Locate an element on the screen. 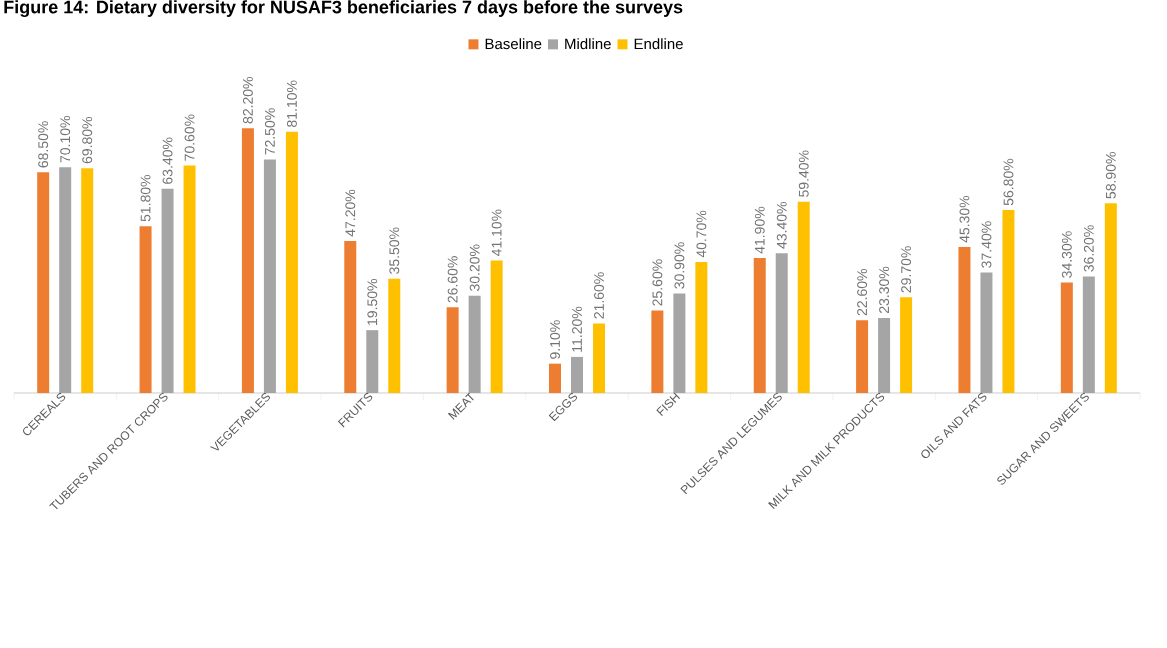 The height and width of the screenshot is (648, 1167). data-label: 37.40% is located at coordinates (986, 244).